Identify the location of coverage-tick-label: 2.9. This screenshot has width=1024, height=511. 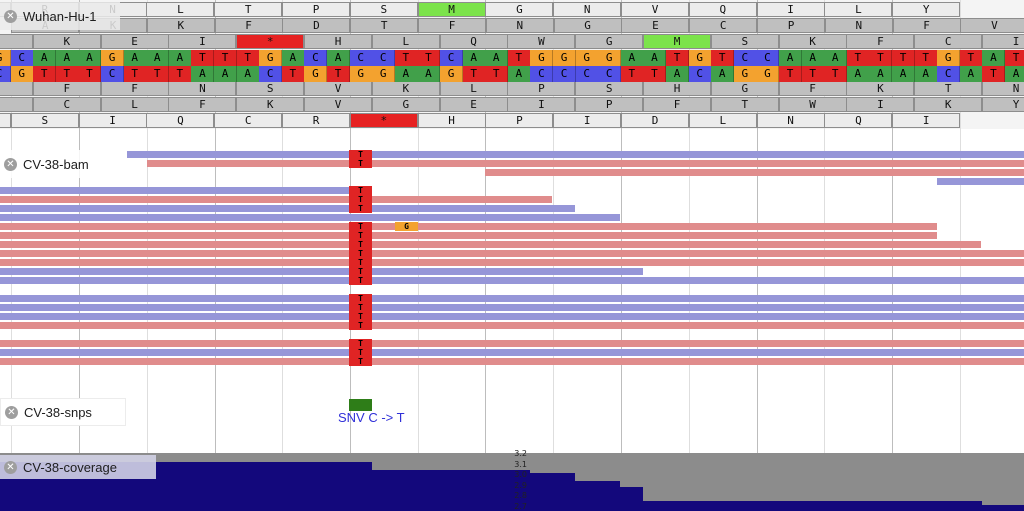
(520, 485).